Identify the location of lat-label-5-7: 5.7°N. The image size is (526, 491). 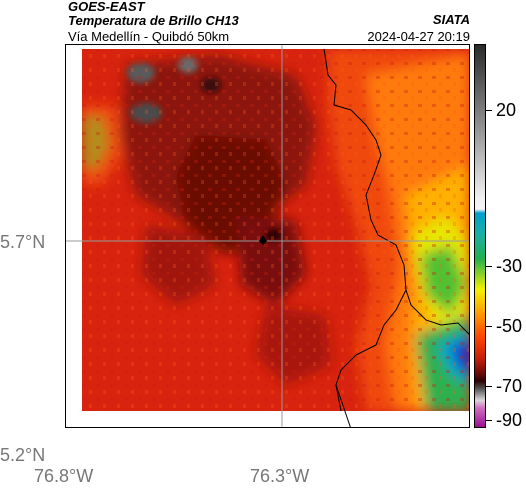
(23, 242).